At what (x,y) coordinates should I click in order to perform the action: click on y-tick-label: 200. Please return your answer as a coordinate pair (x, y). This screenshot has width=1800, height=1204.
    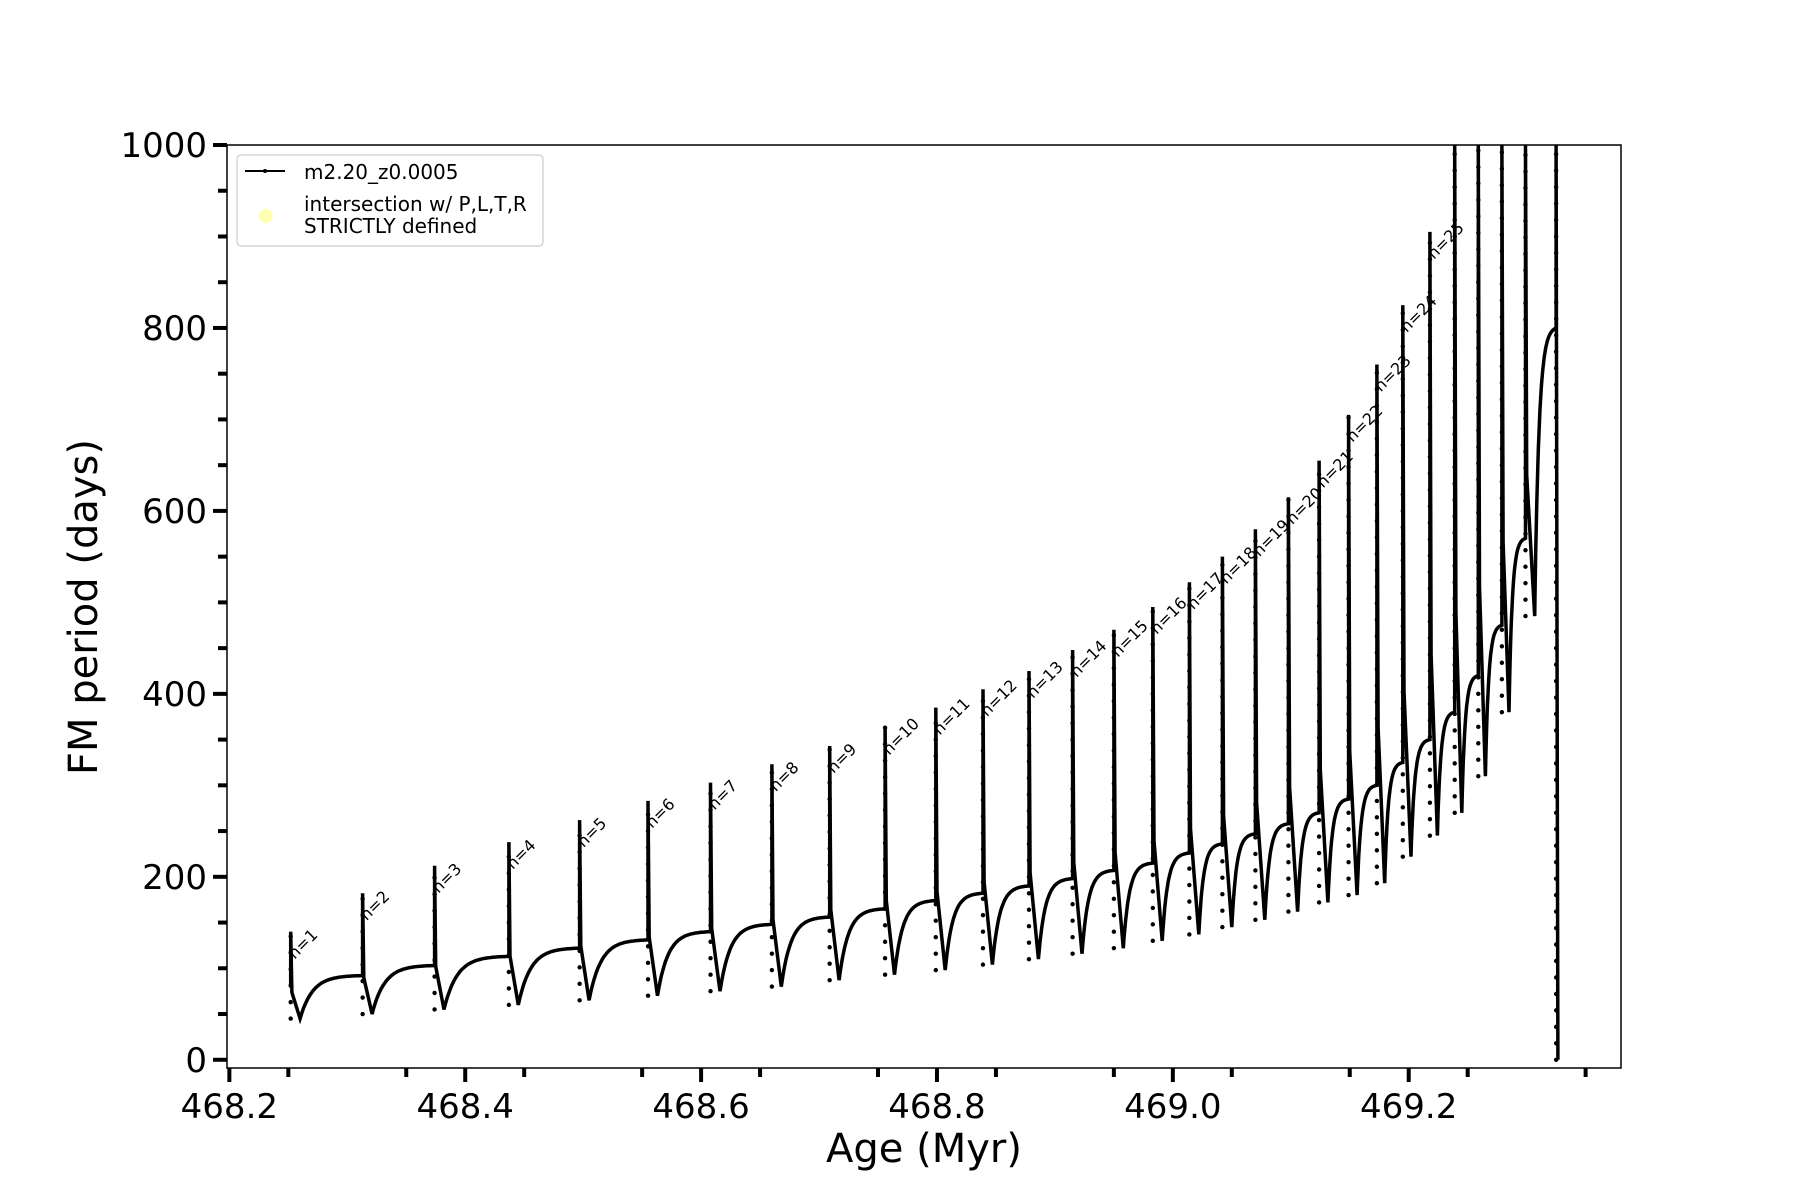
    Looking at the image, I should click on (174, 878).